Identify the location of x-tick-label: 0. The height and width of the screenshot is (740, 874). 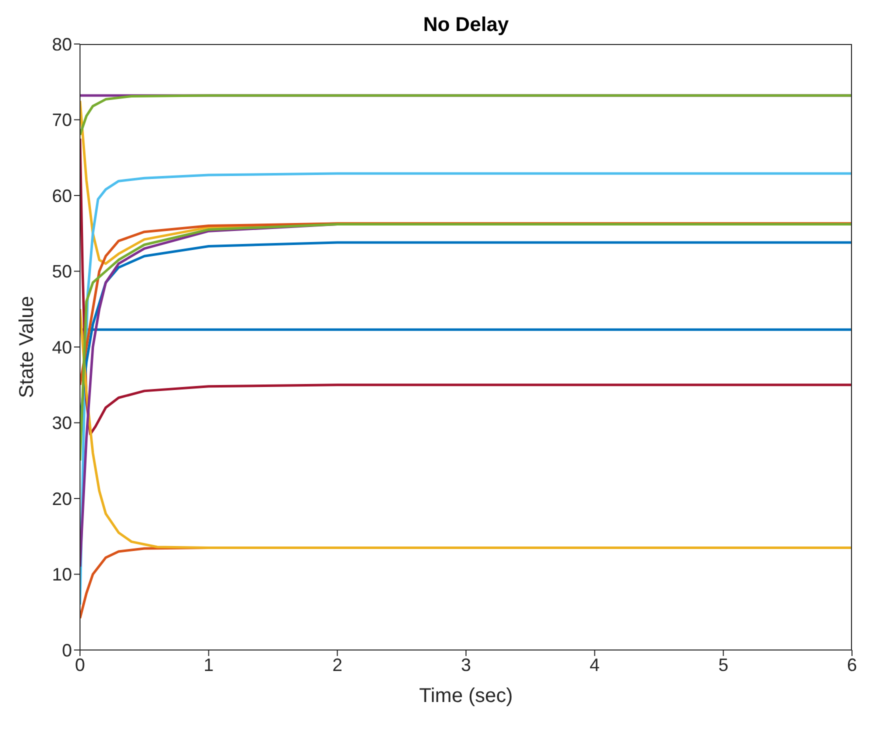
(80, 664).